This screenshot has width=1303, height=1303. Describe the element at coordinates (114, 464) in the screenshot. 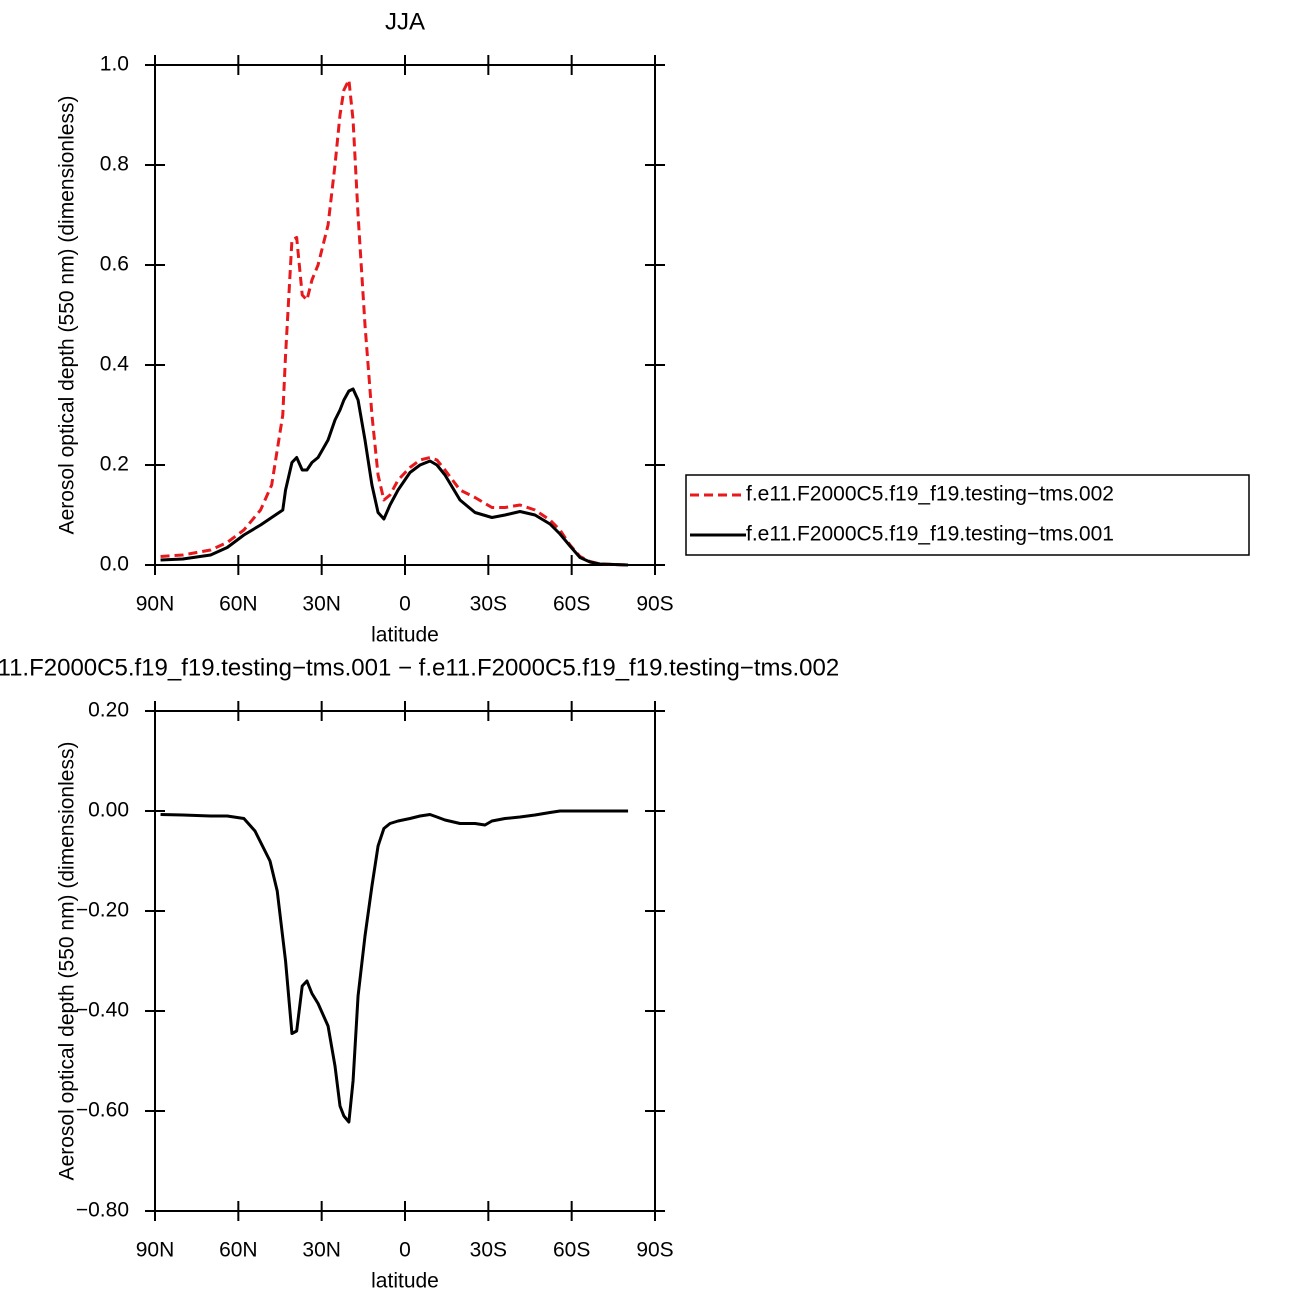

I see `y-tick-label: 0.2` at that location.